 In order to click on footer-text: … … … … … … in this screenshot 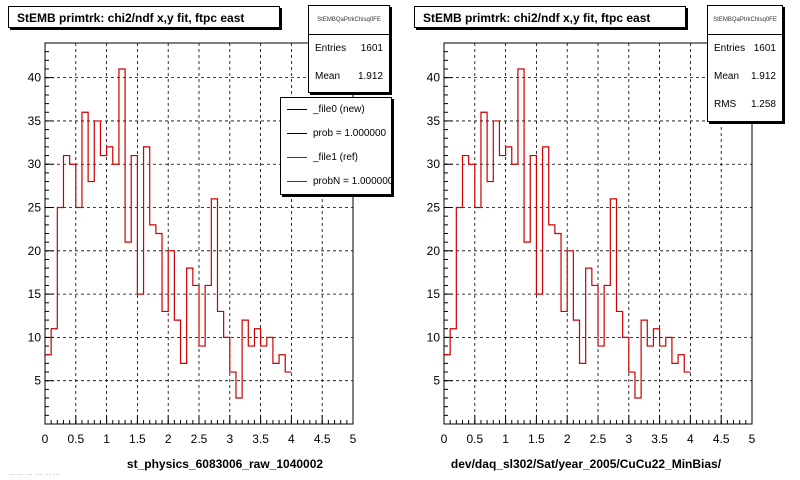, I will do `click(34, 473)`.